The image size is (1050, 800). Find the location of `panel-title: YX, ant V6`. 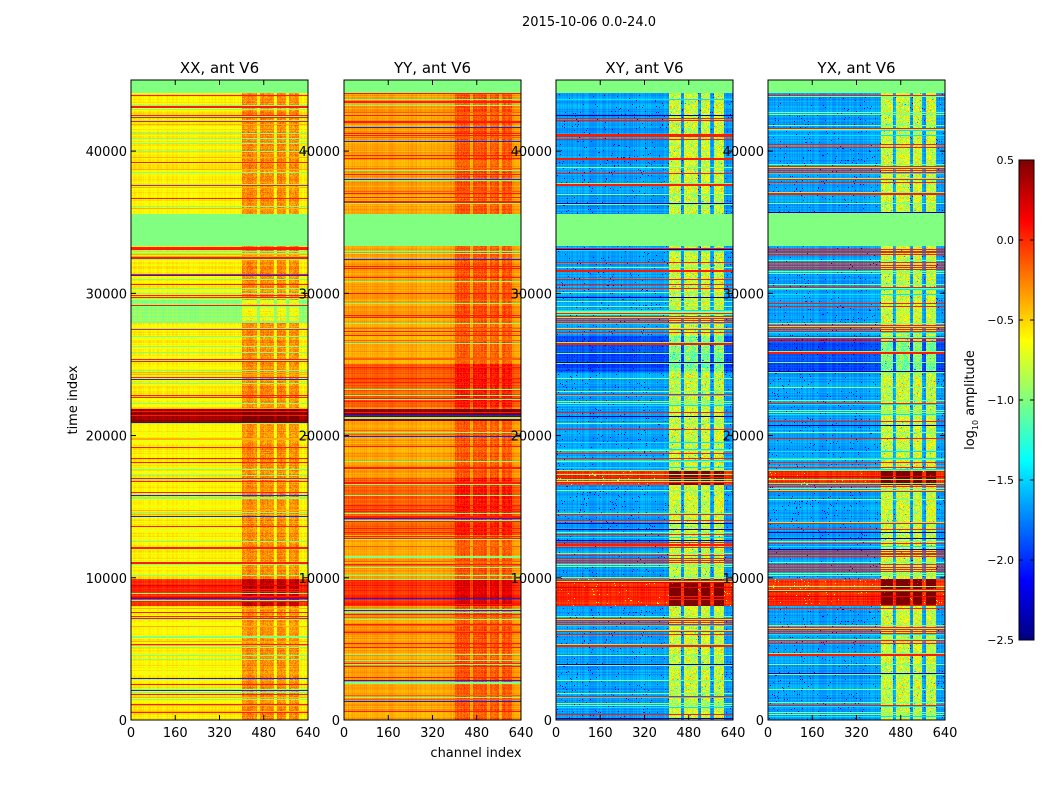

panel-title: YX, ant V6 is located at coordinates (855, 68).